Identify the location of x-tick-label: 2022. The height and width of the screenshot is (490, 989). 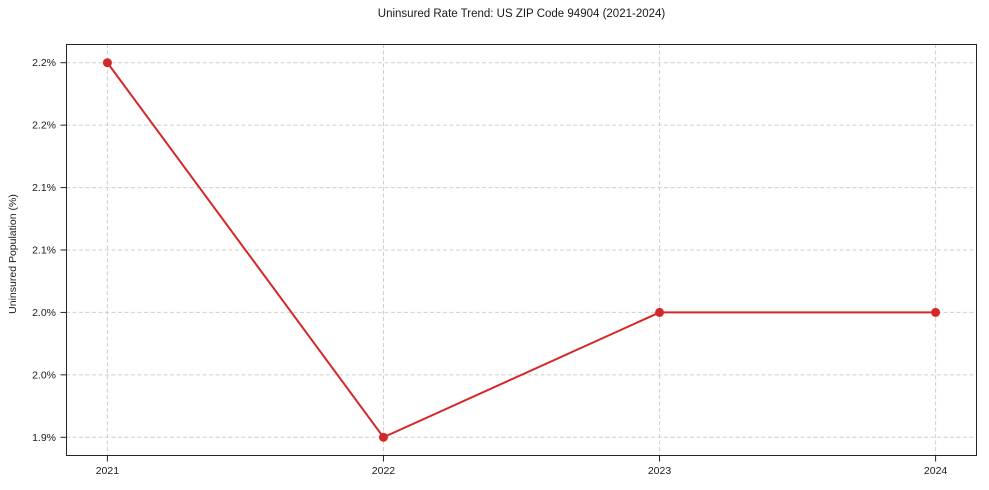
(384, 471).